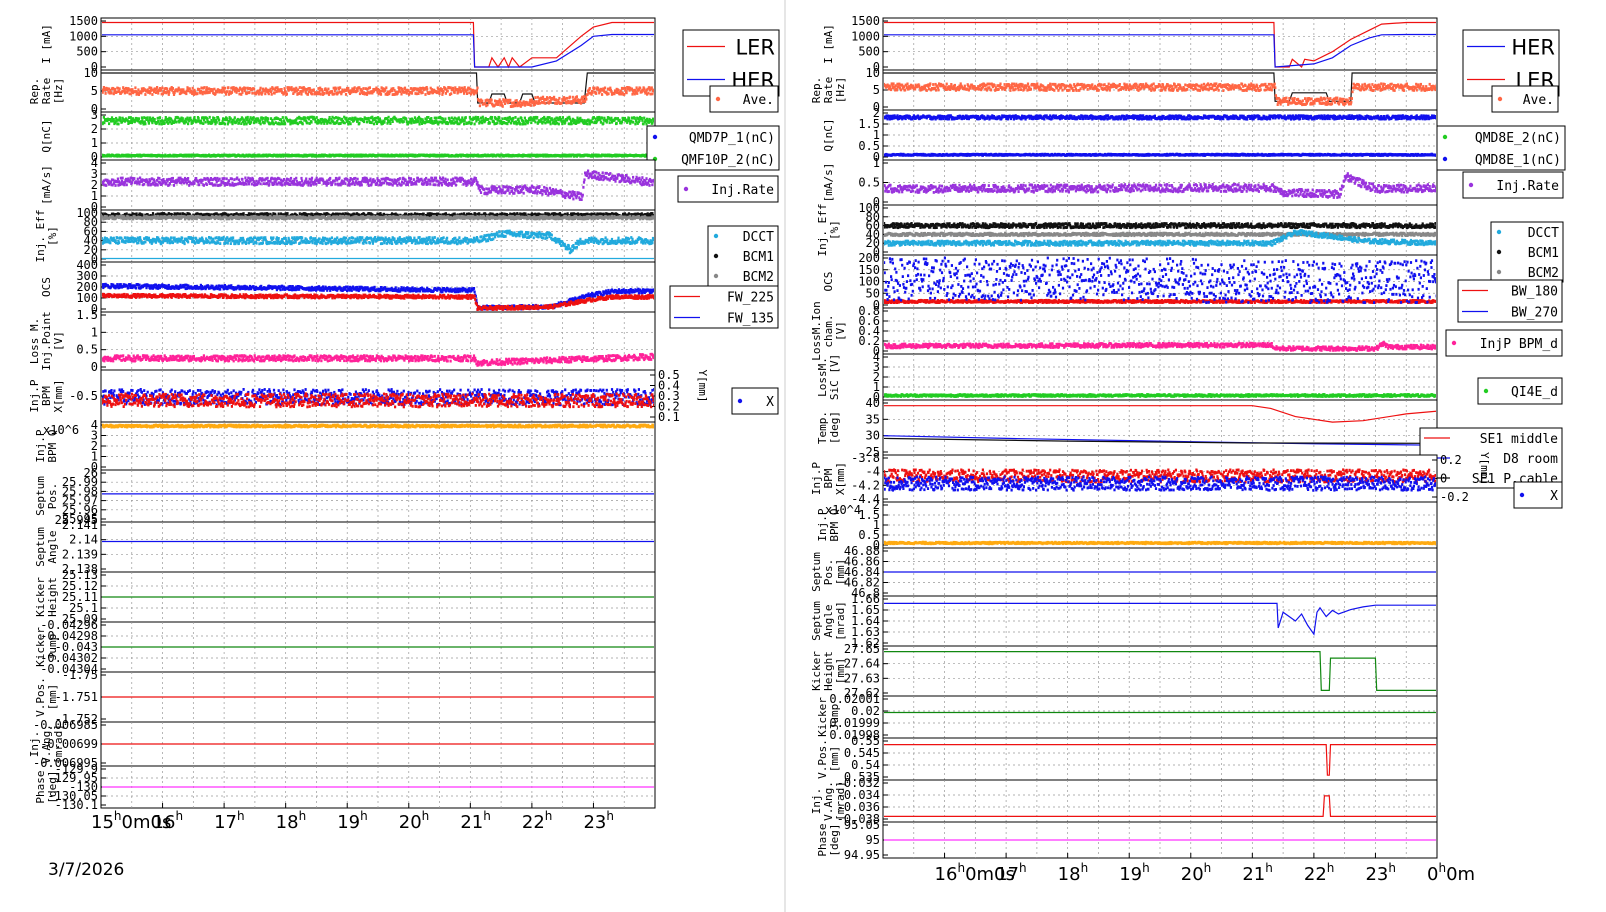 Image resolution: width=1606 pixels, height=912 pixels. I want to click on y-tick-label: 4, so click(94, 163).